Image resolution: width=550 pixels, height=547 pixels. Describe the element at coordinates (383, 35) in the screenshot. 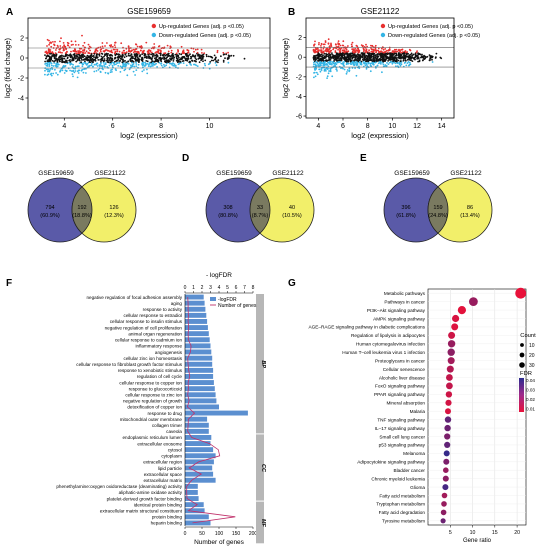

I see `legend-down-swatch` at that location.